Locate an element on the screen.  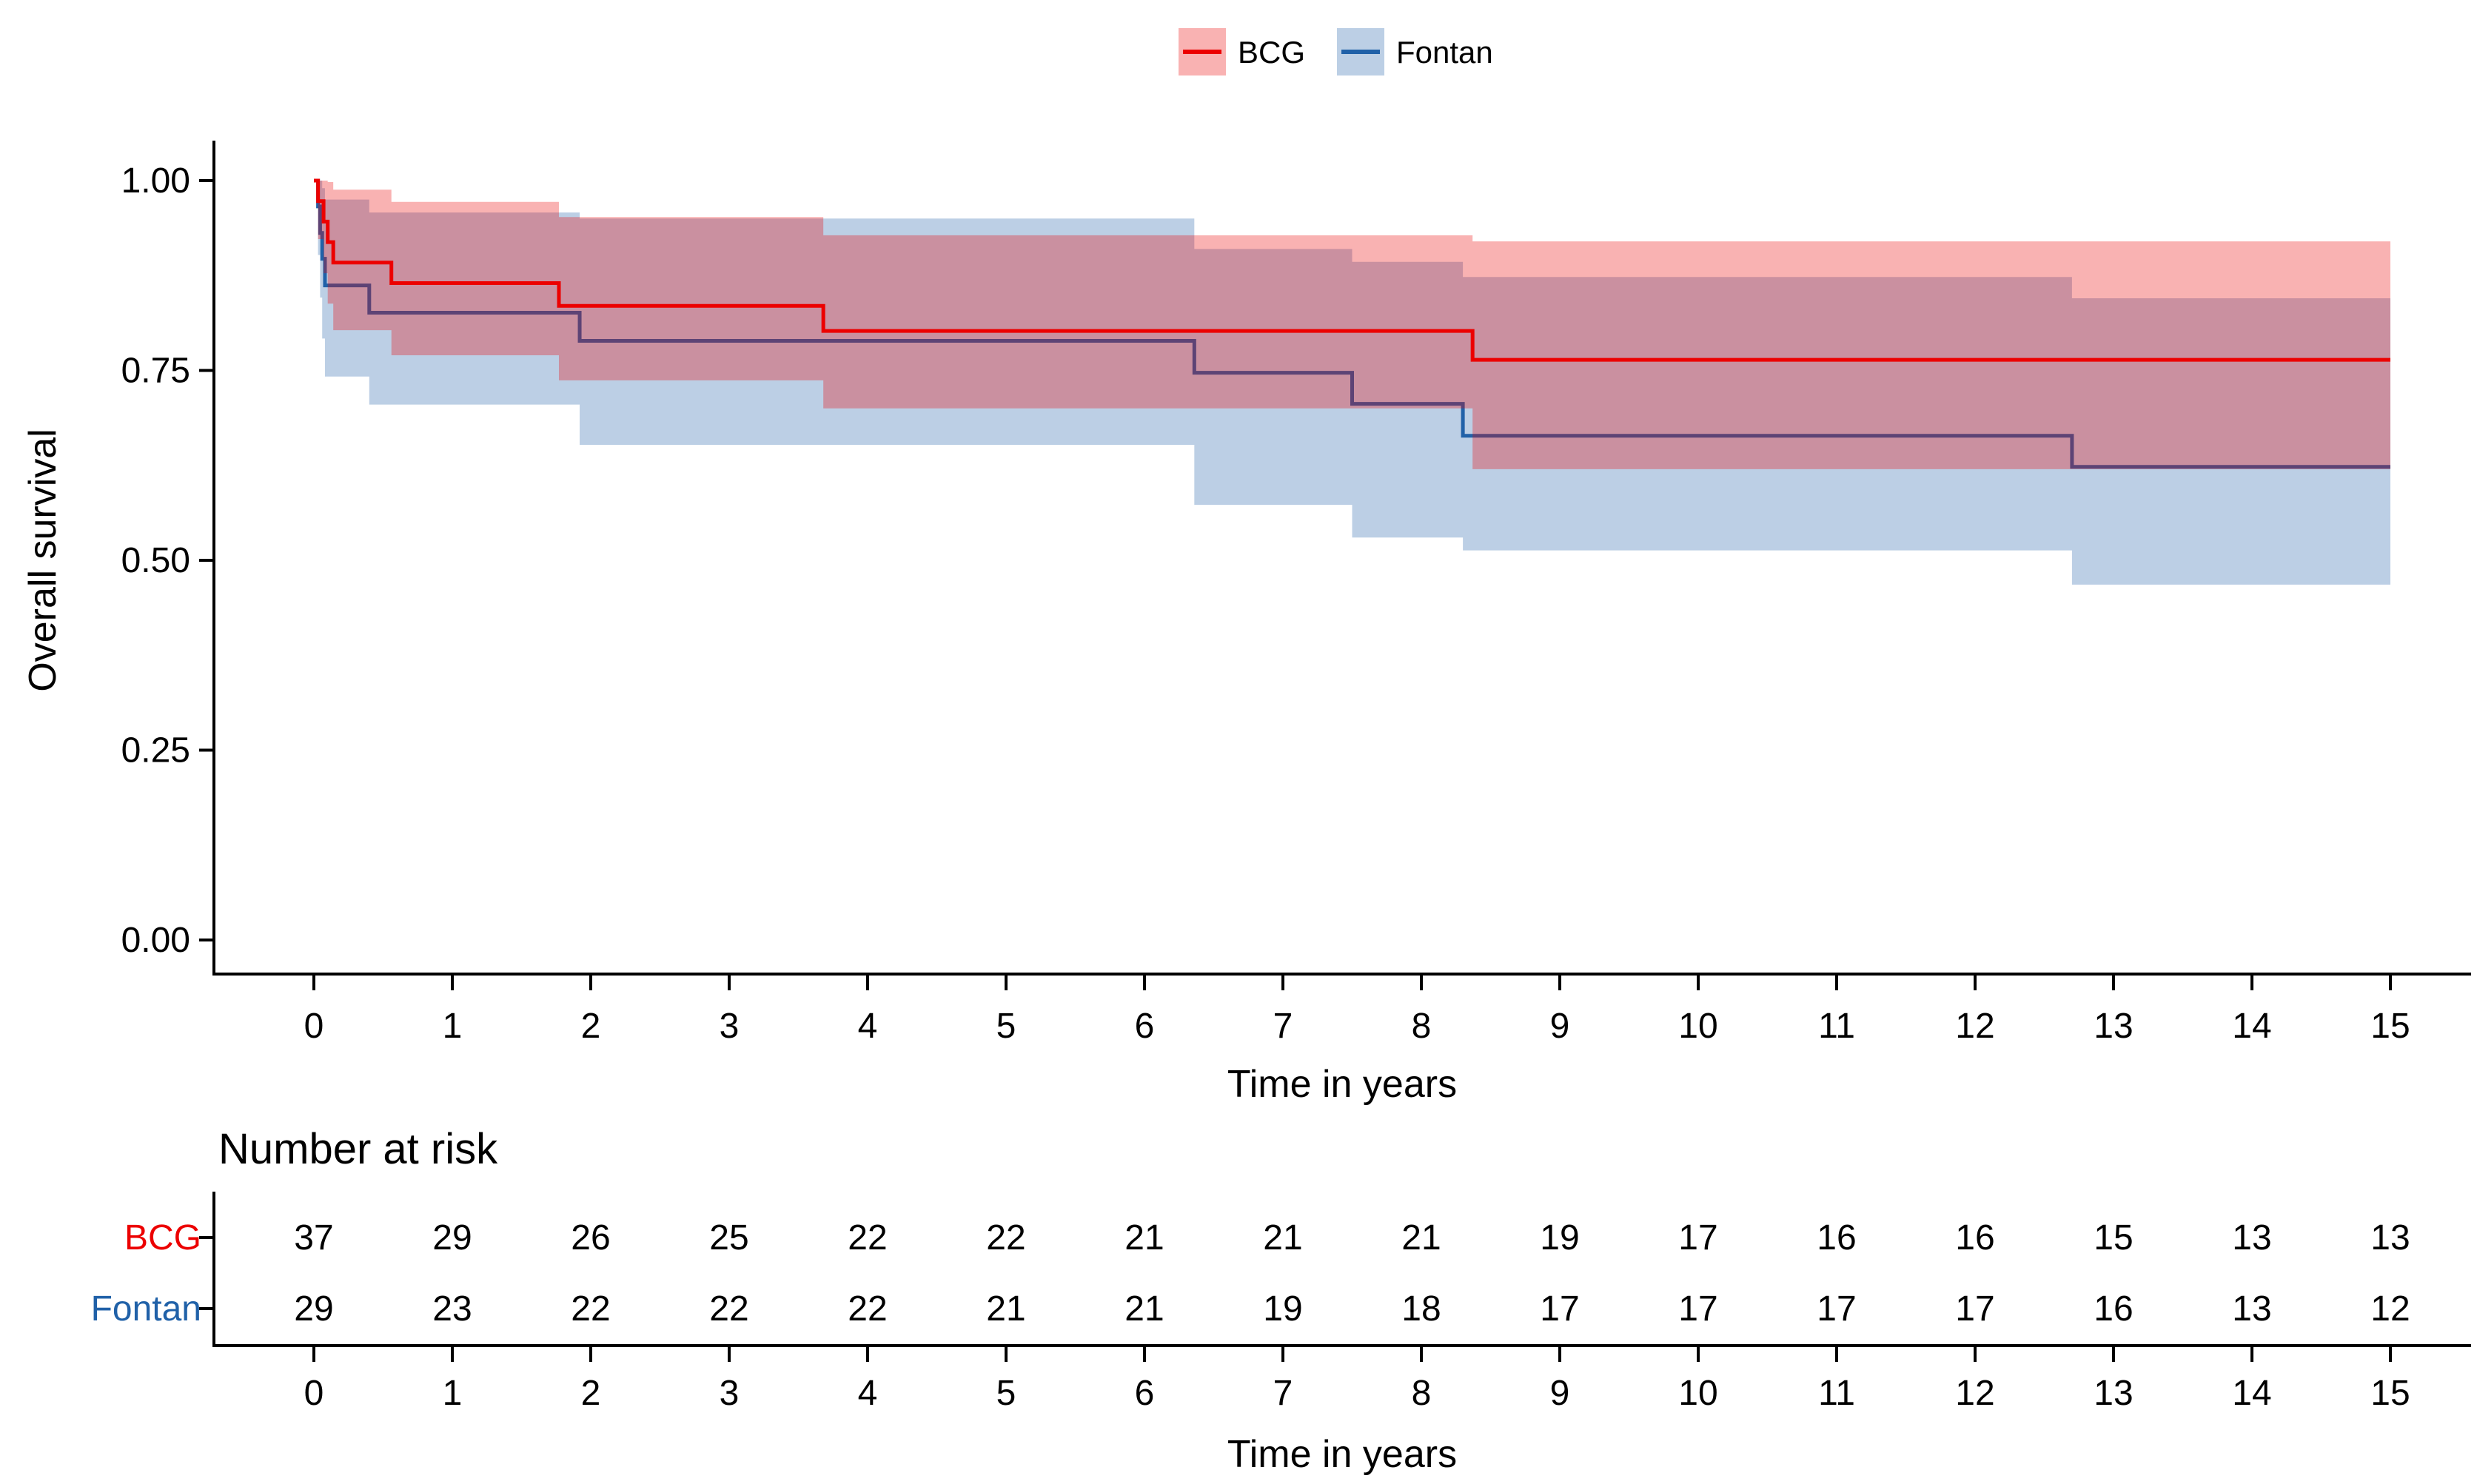
x-tick-label: 4 is located at coordinates (868, 1026).